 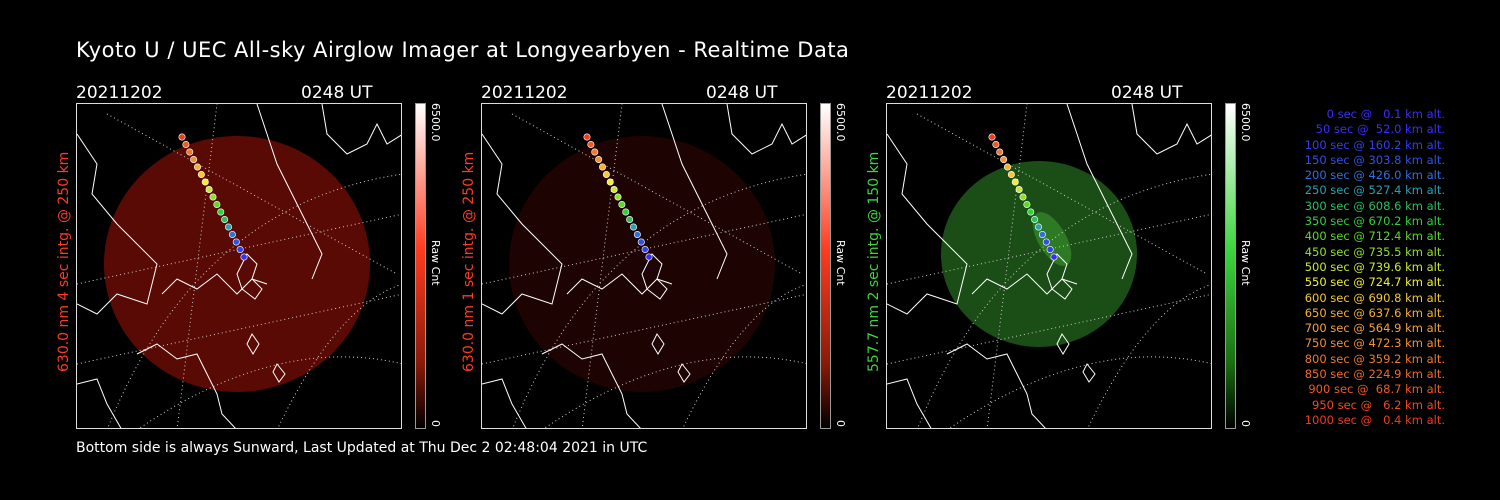 What do you see at coordinates (1376, 389) in the screenshot?
I see `legend-row: 900 sec @ 68.7 km alt.` at bounding box center [1376, 389].